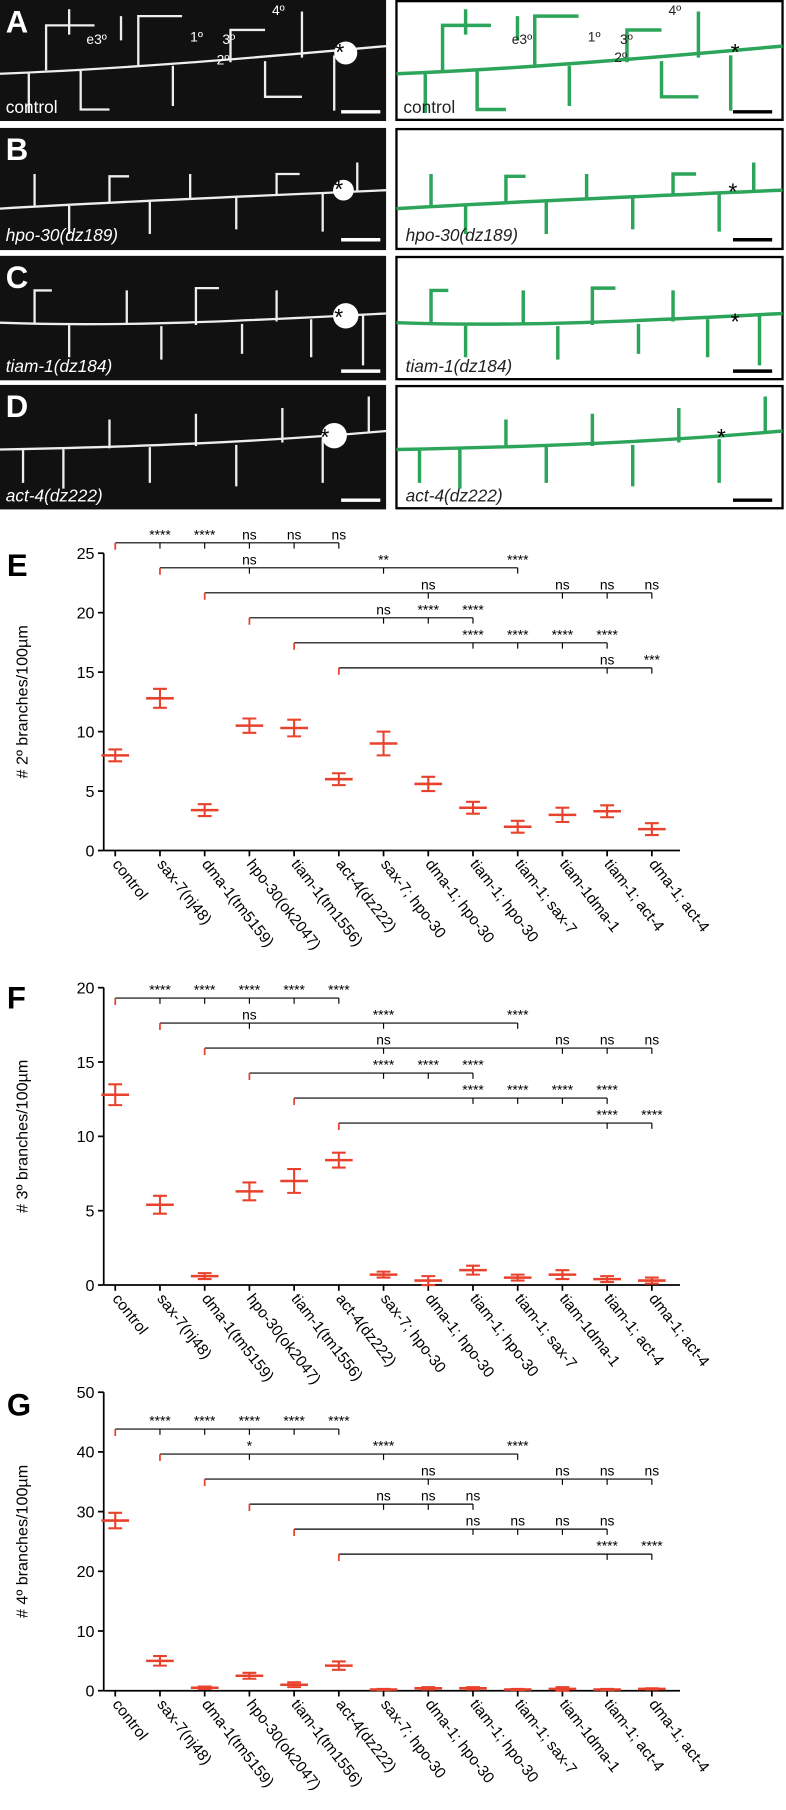  Describe the element at coordinates (392, 318) in the screenshot. I see `panel-c: C tiam-1(dz184) tiam-1(dz184) * *` at that location.